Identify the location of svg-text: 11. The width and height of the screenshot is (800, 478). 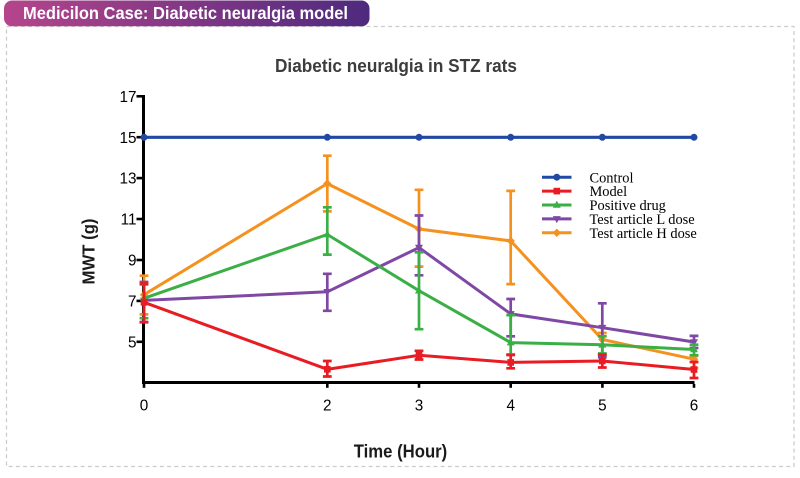
(129, 220).